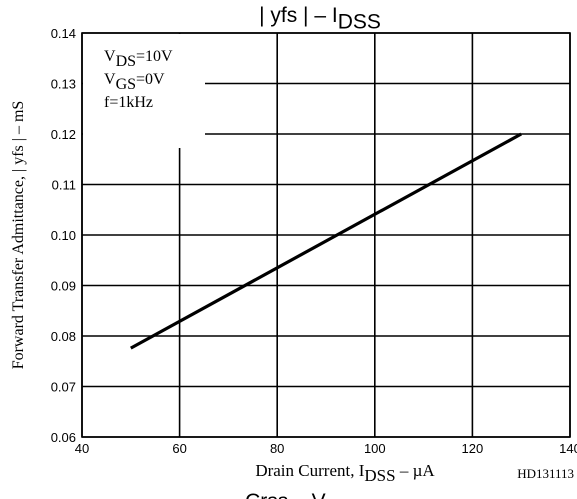 This screenshot has height=499, width=577. I want to click on annotation: VDS=10V, so click(138, 59).